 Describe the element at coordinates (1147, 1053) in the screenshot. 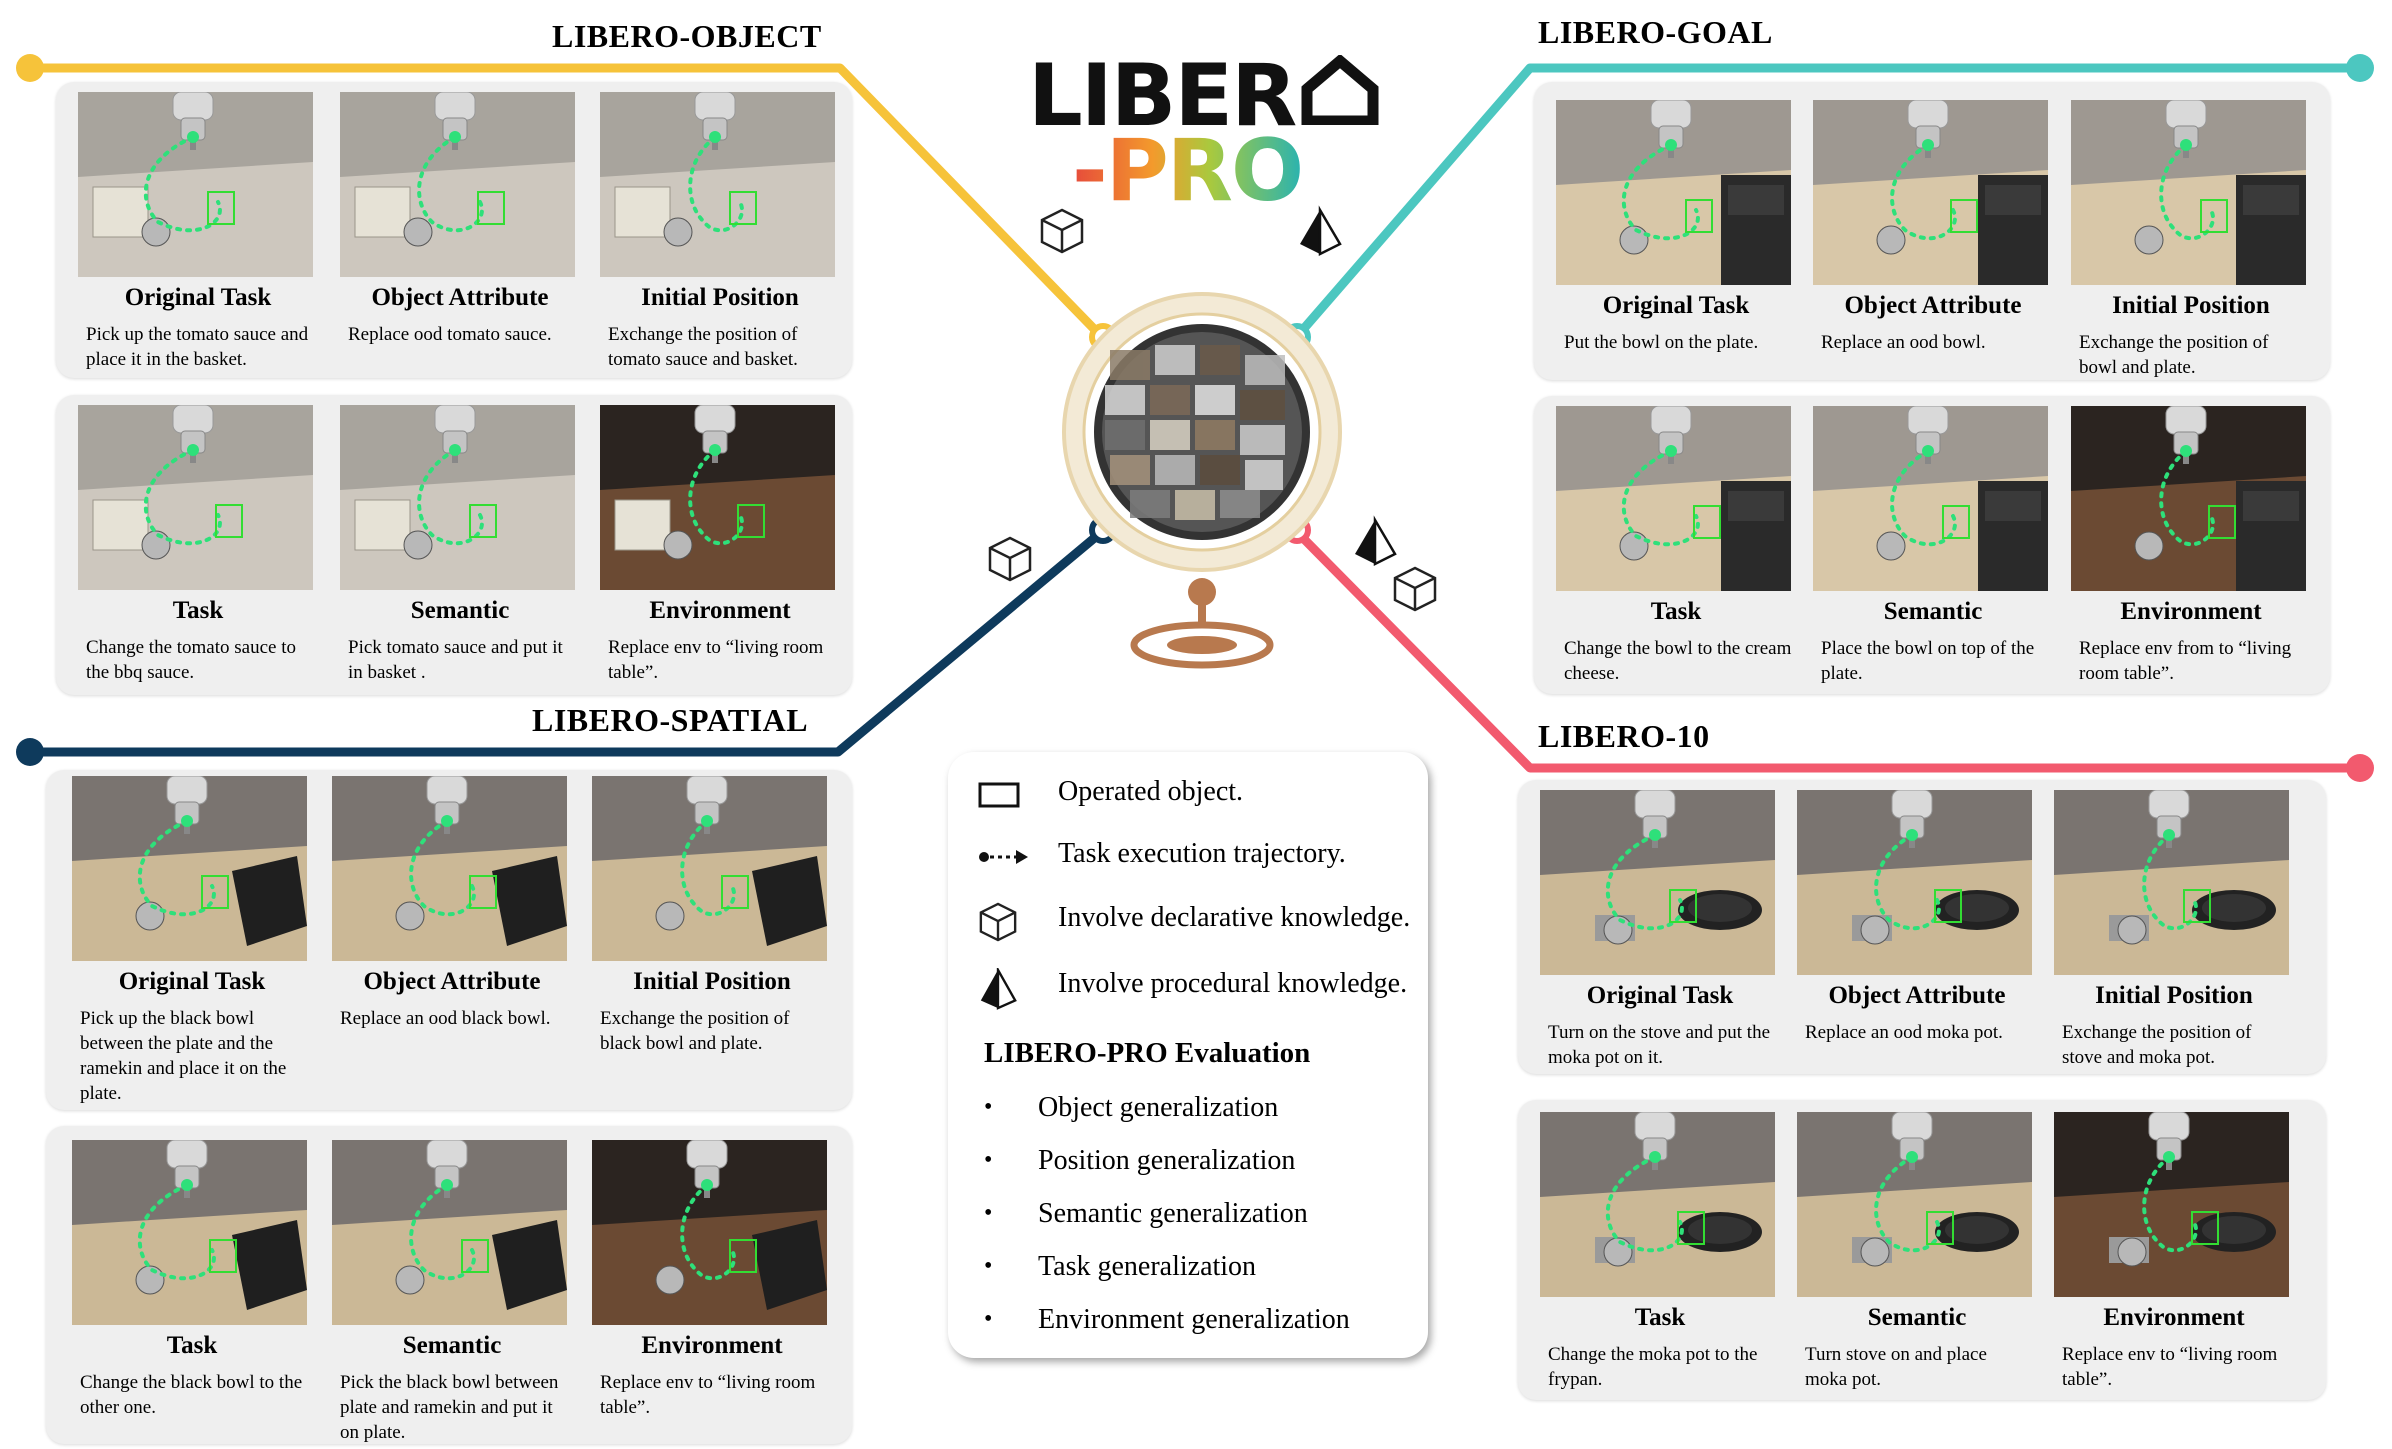

I see `eval-title: LIBERO-PRO Evaluation` at that location.